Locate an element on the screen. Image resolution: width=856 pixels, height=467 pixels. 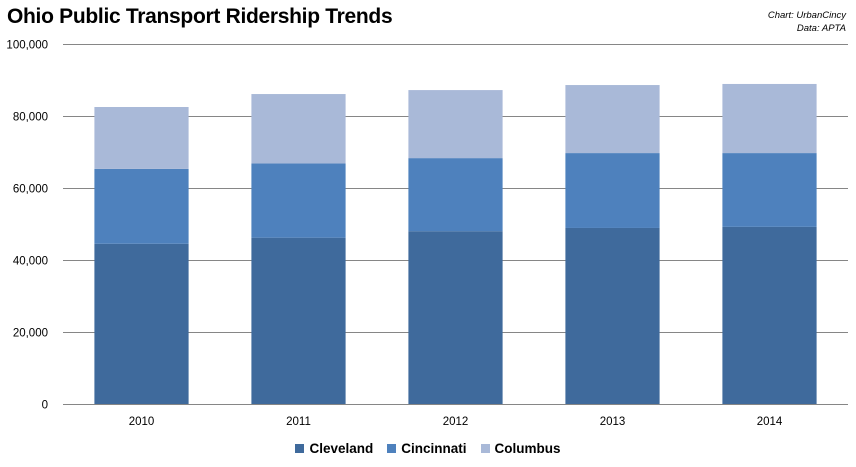
y-tick-label: 60,000 is located at coordinates (30, 190).